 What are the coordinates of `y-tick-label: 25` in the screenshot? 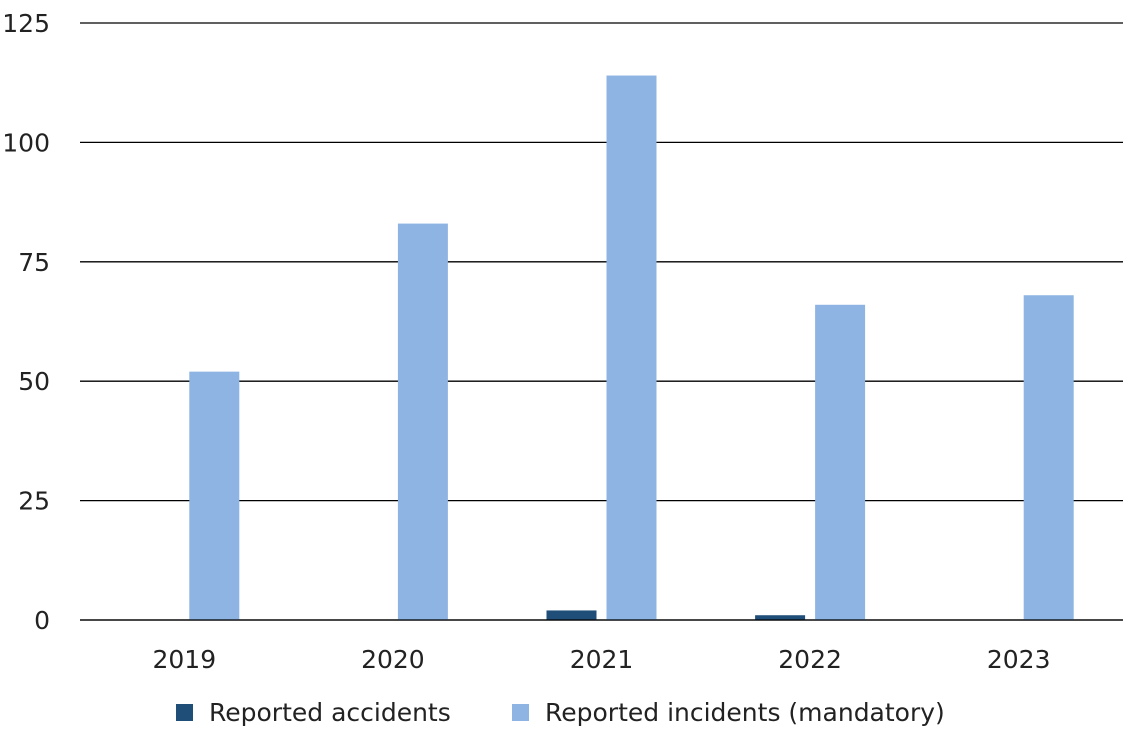 It's located at (34, 501).